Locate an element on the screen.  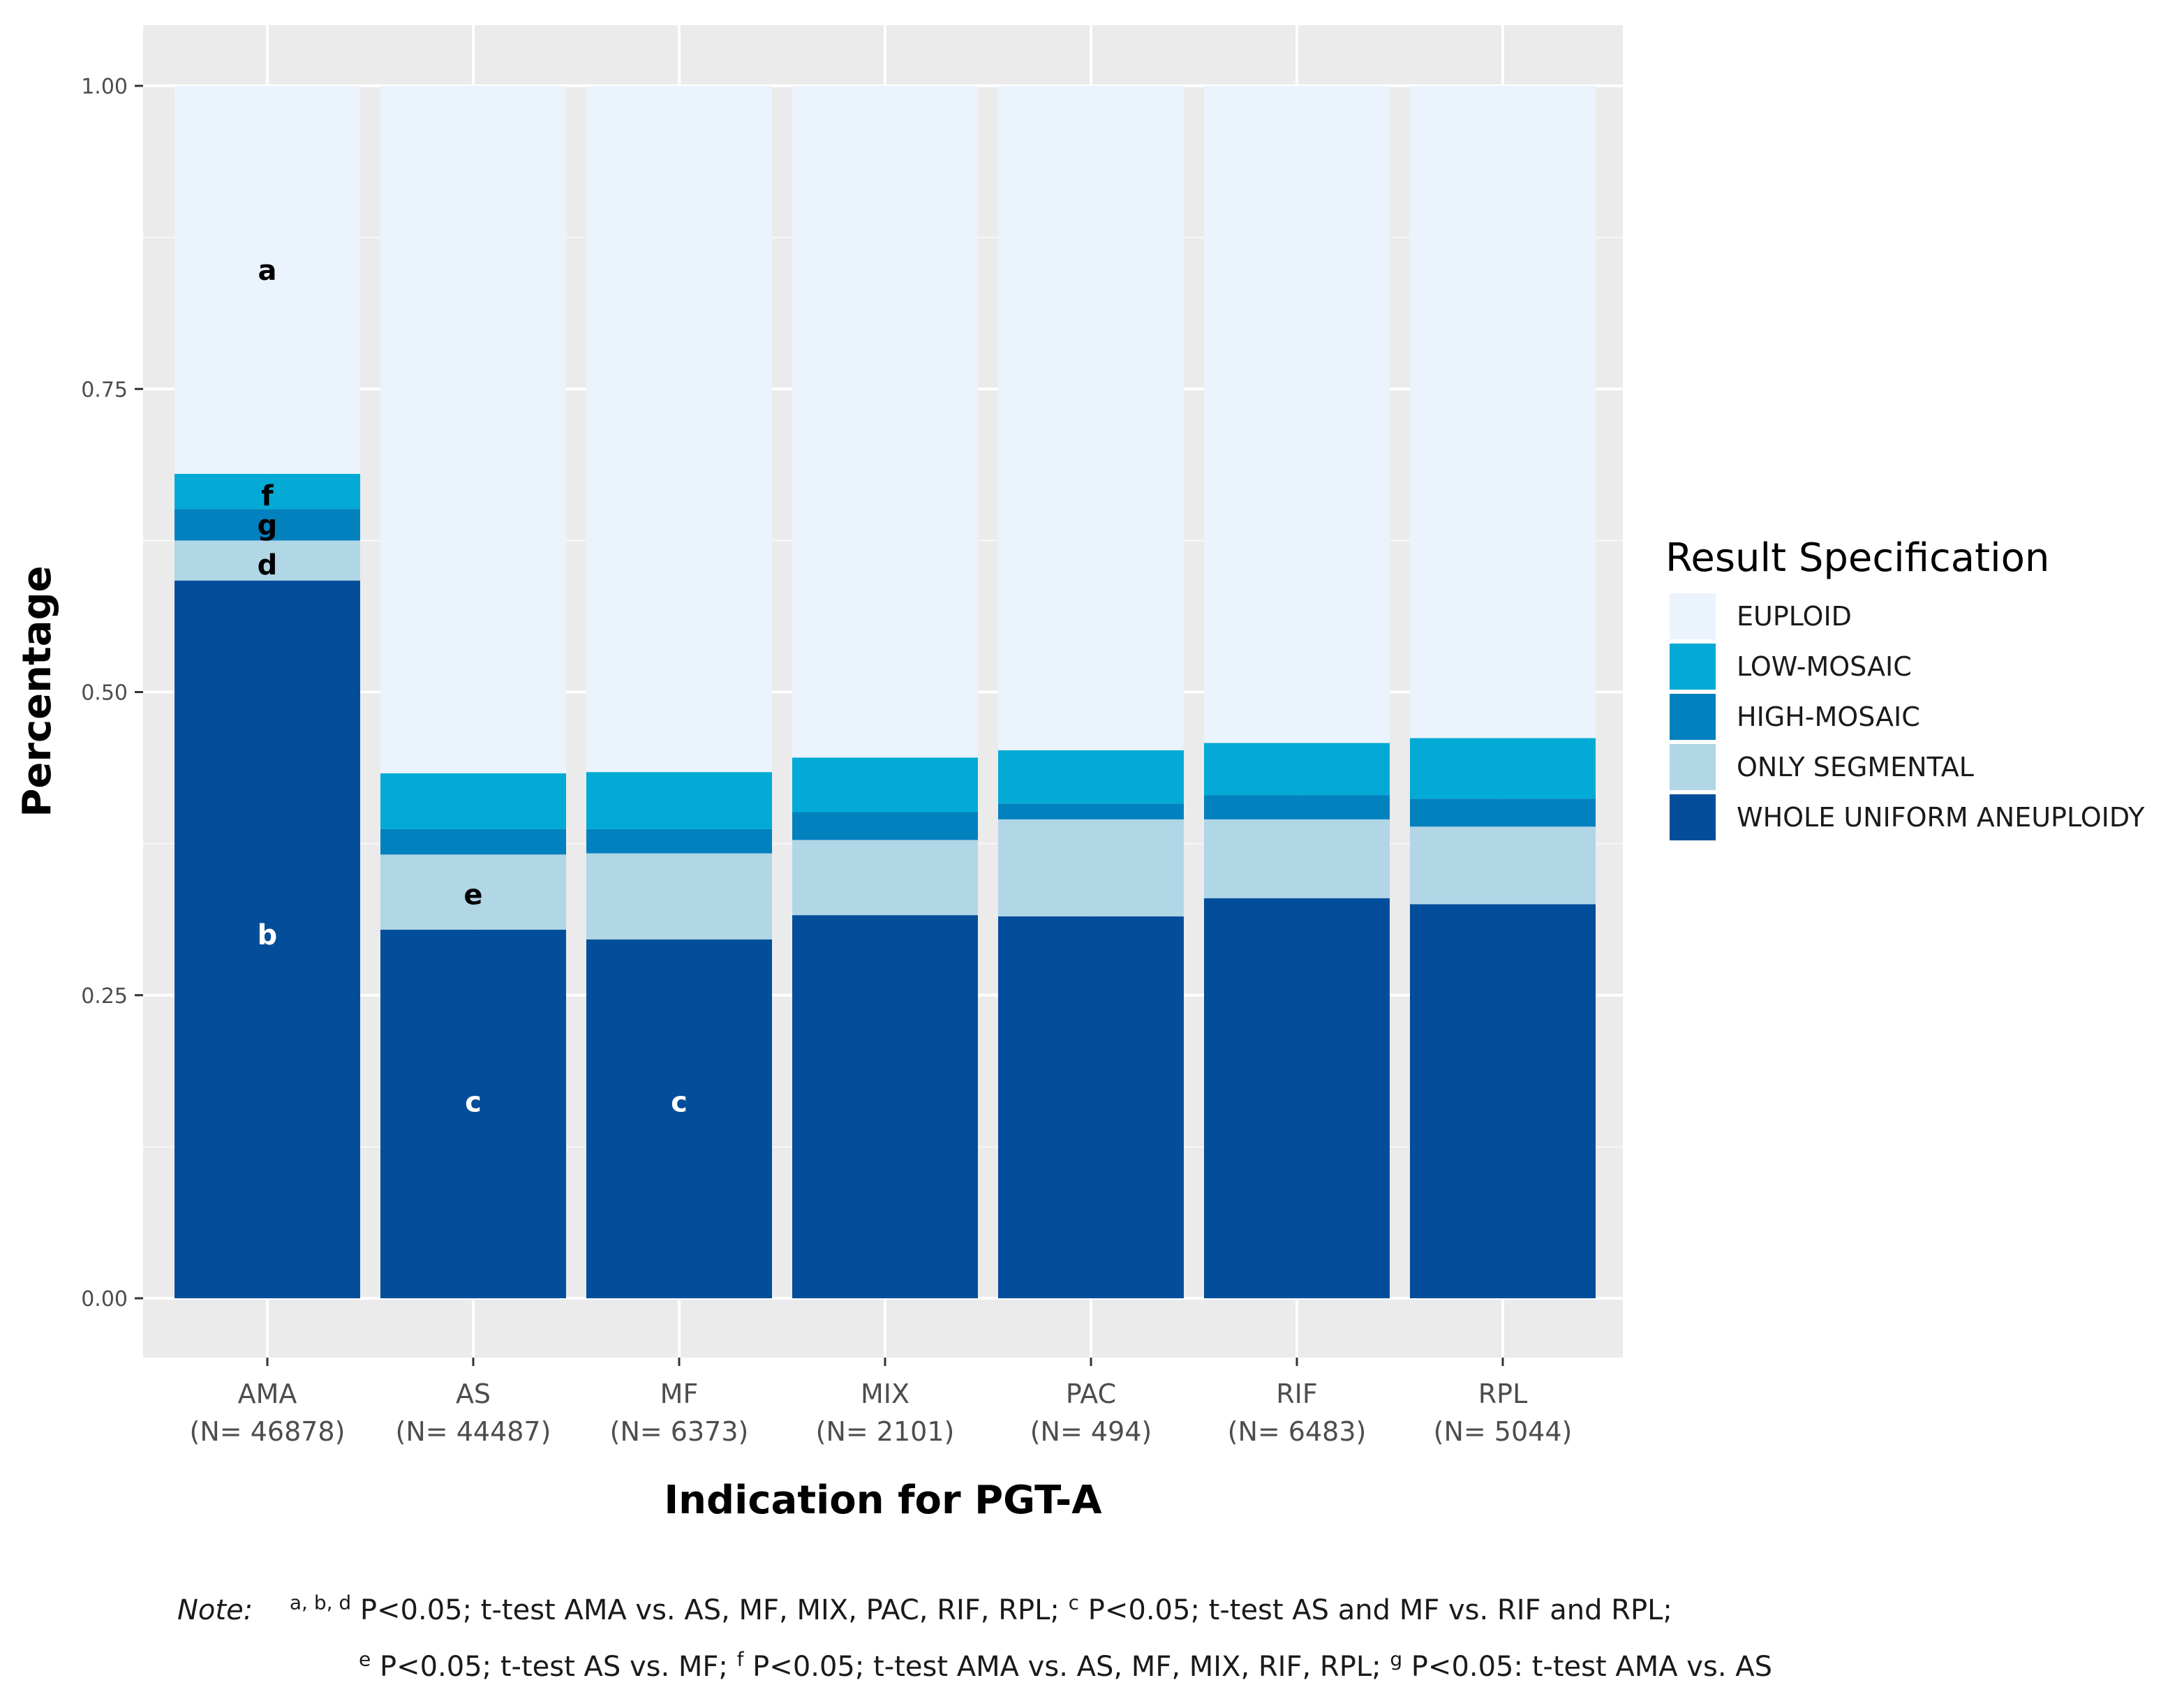
footnote-superscript: g is located at coordinates (1396, 1659).